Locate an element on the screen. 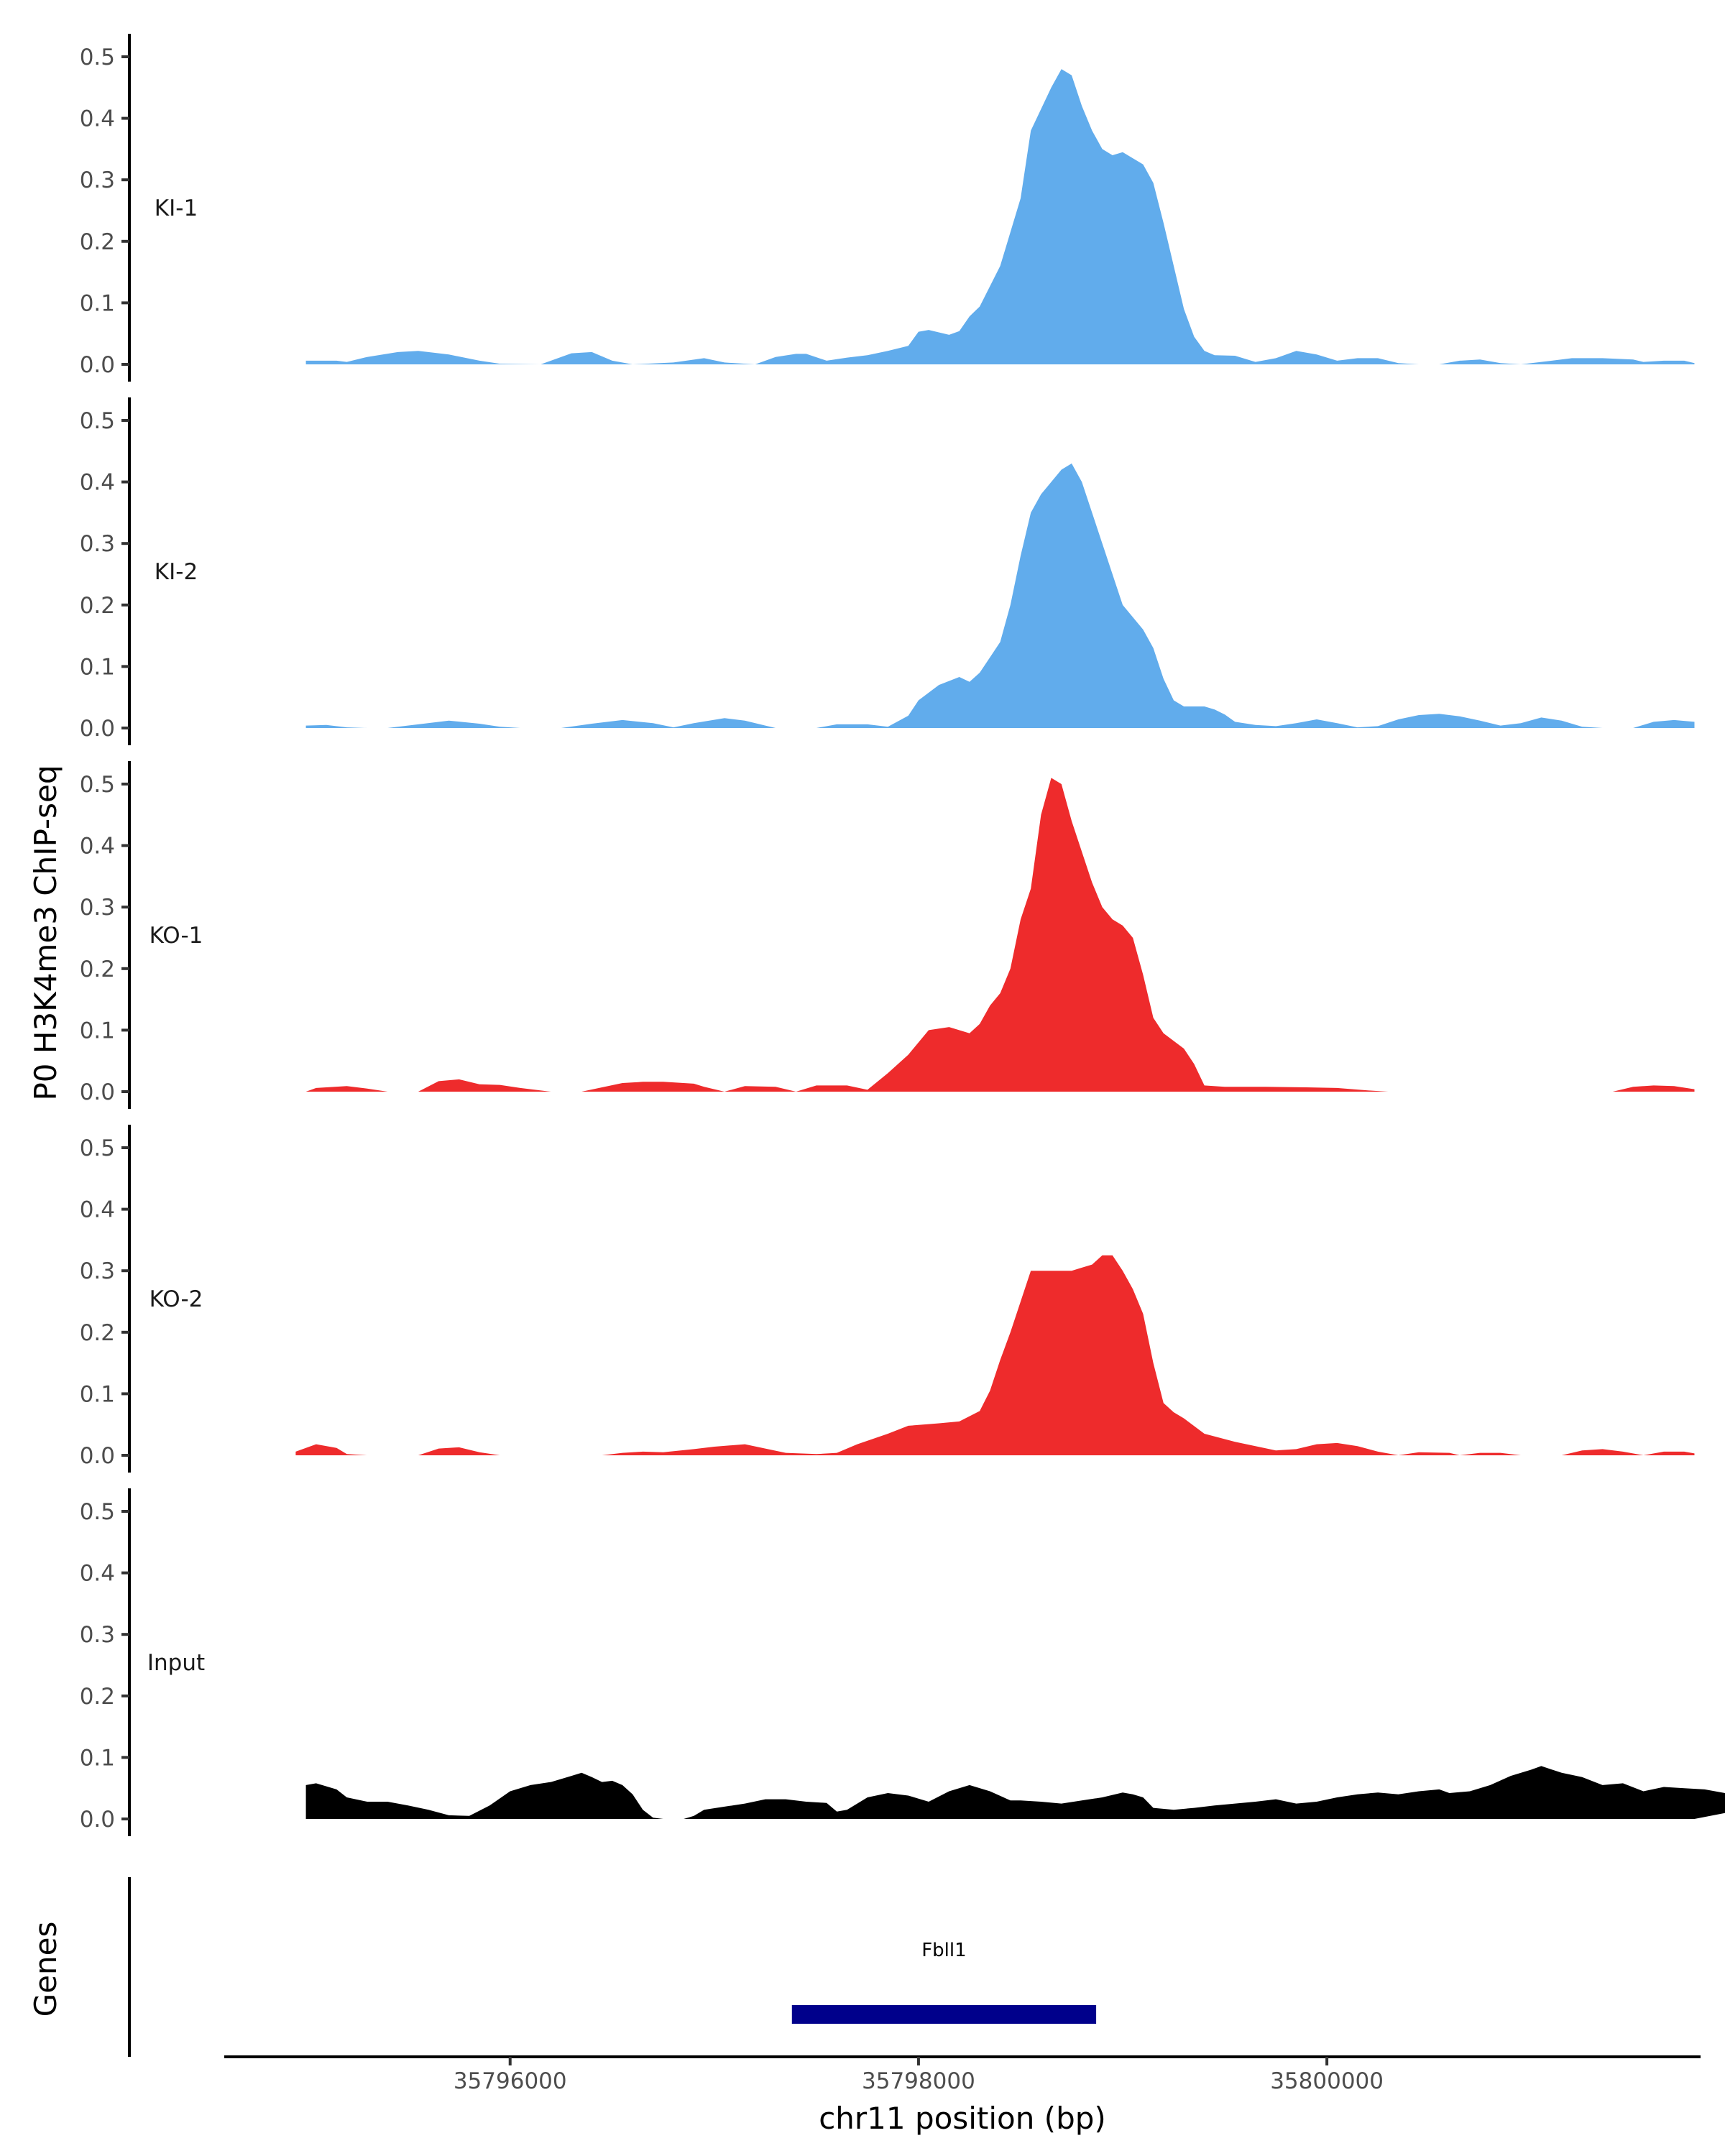 This screenshot has width=1725, height=2156. x-tick-label: 35798000 is located at coordinates (918, 2081).